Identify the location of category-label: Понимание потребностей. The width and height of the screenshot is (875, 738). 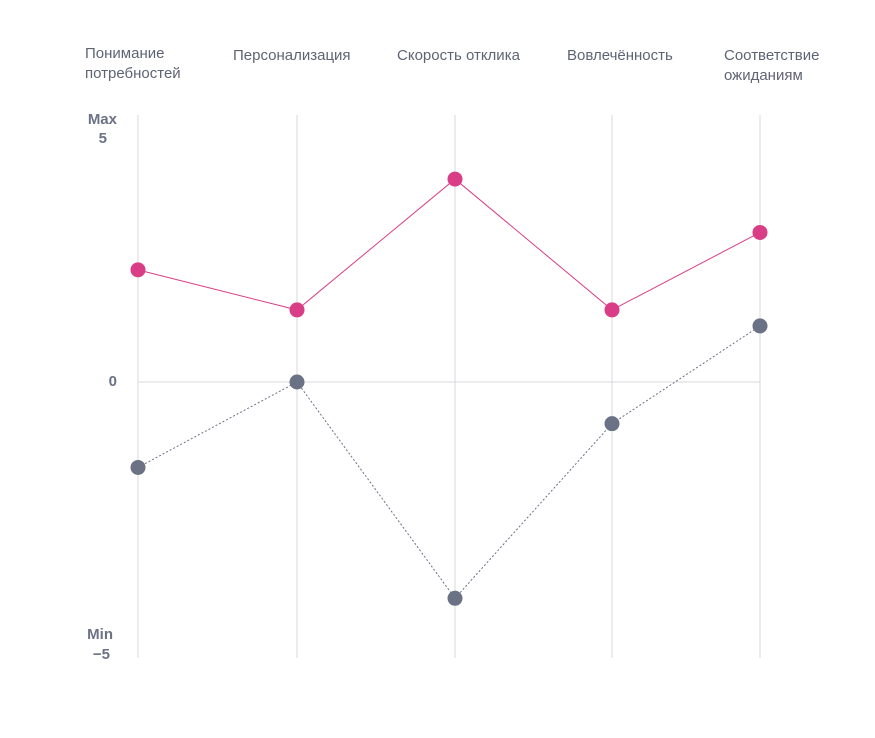
(133, 63).